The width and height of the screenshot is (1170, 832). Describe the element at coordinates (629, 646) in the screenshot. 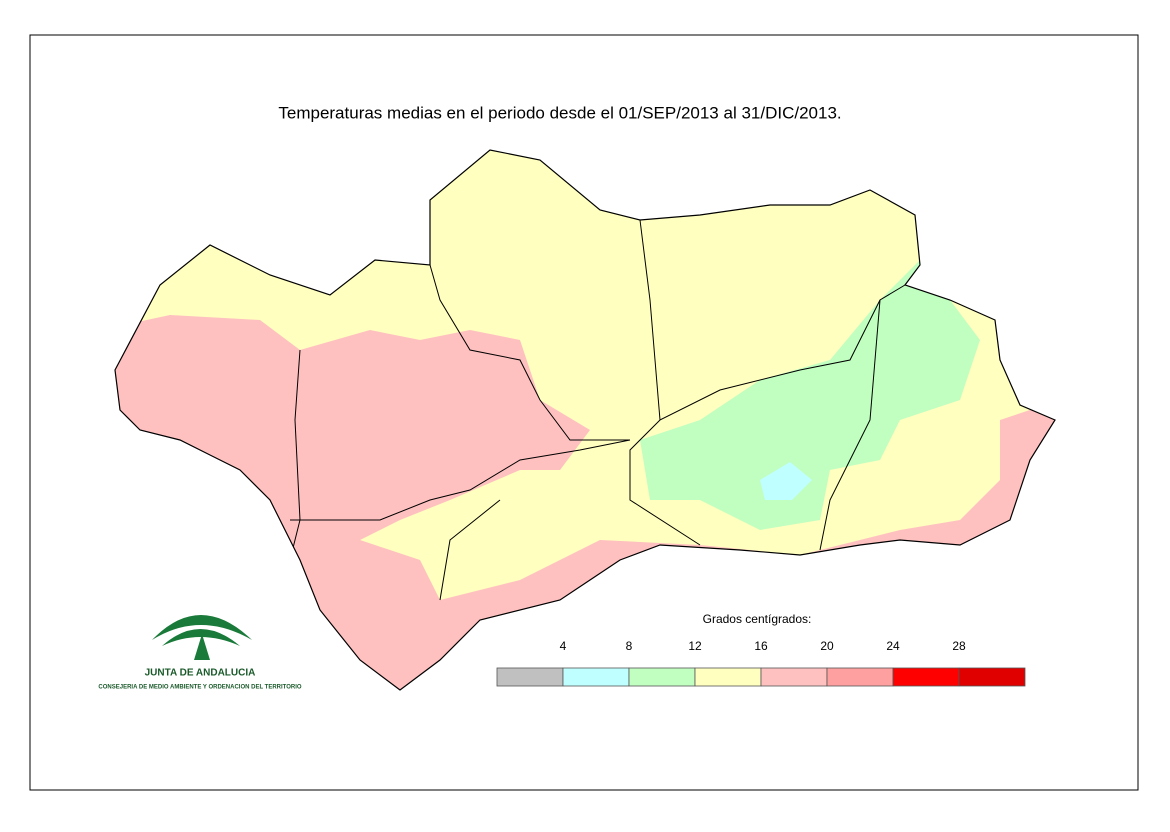

I see `legend-tick-label: 8` at that location.